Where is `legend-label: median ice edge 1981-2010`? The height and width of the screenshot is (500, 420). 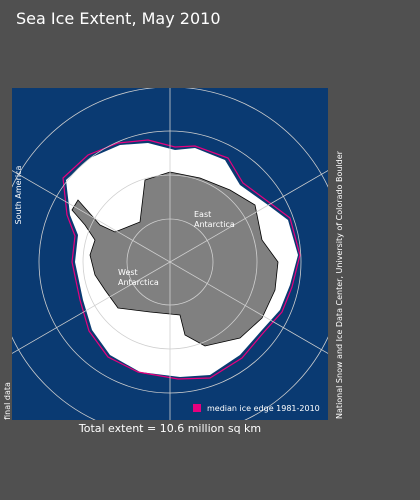
legend-label: median ice edge 1981-2010 is located at coordinates (263, 408).